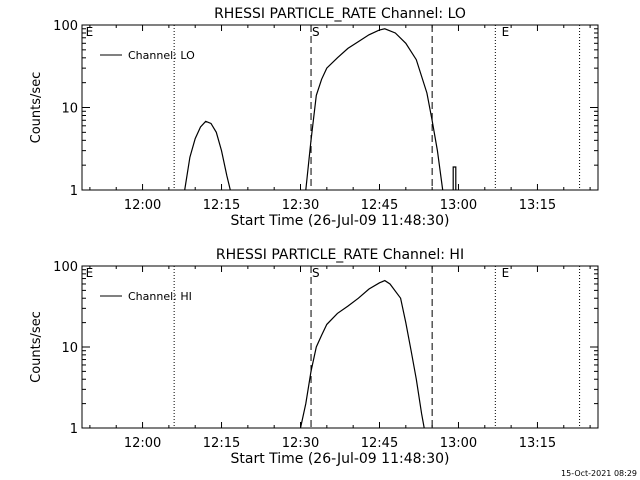 The height and width of the screenshot is (480, 640). I want to click on chart-1-annotation: S, so click(316, 273).